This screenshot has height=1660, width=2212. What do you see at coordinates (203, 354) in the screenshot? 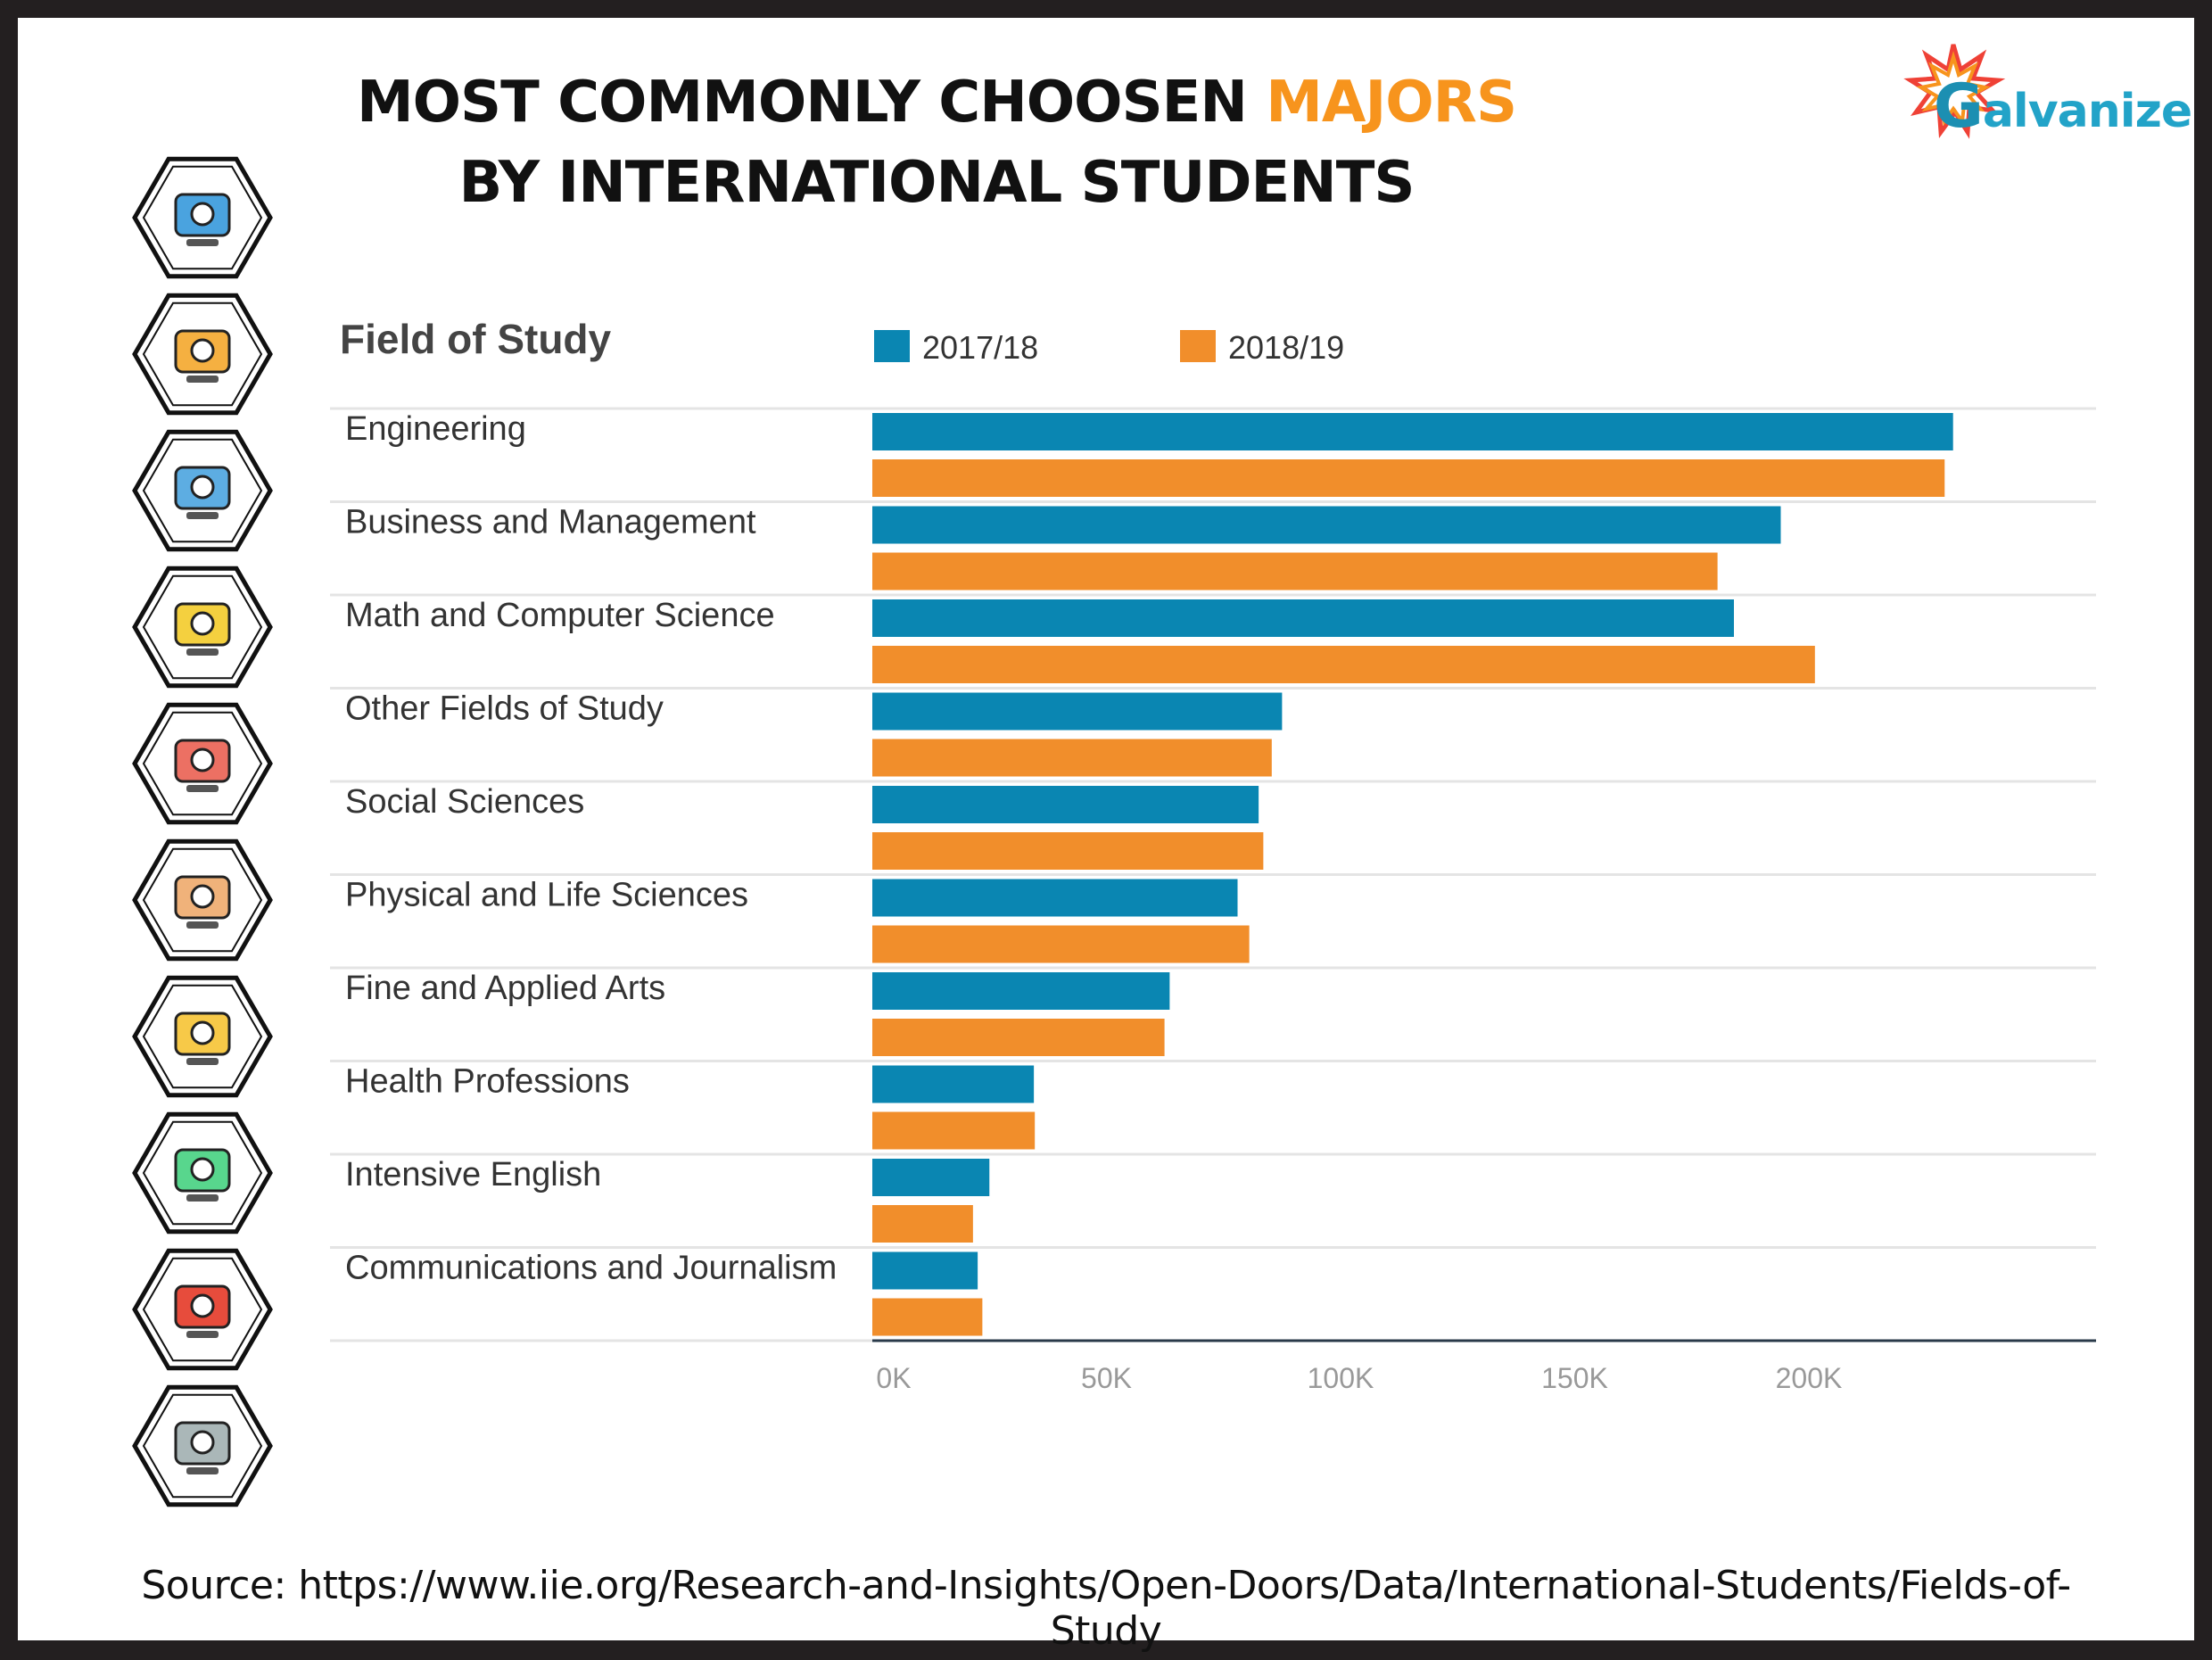
I see `money-bag-hand-icon` at bounding box center [203, 354].